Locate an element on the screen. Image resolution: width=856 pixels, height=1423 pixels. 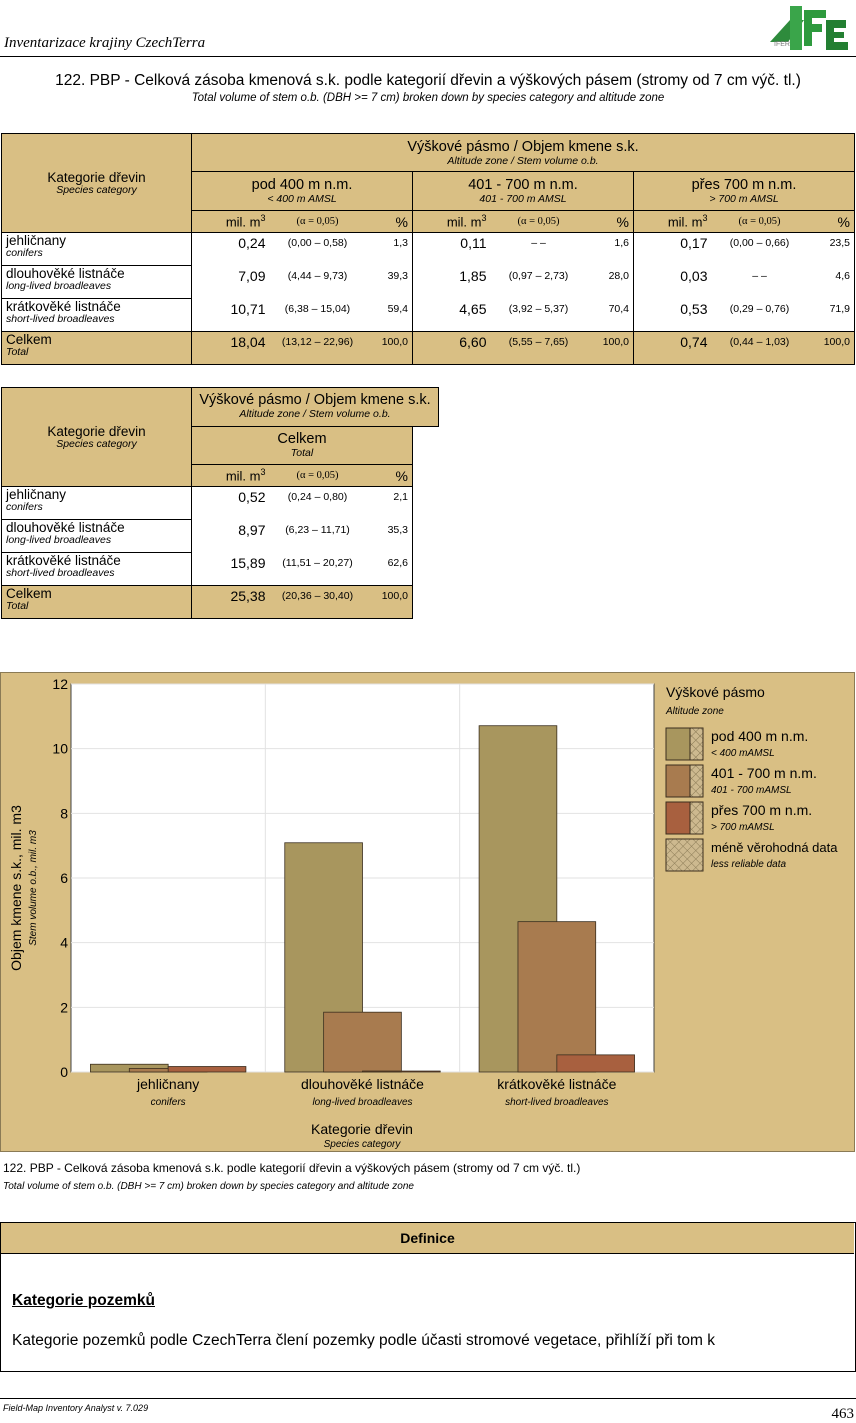
confidence-interval: (11,51 – 20,27) is located at coordinates (317, 569).